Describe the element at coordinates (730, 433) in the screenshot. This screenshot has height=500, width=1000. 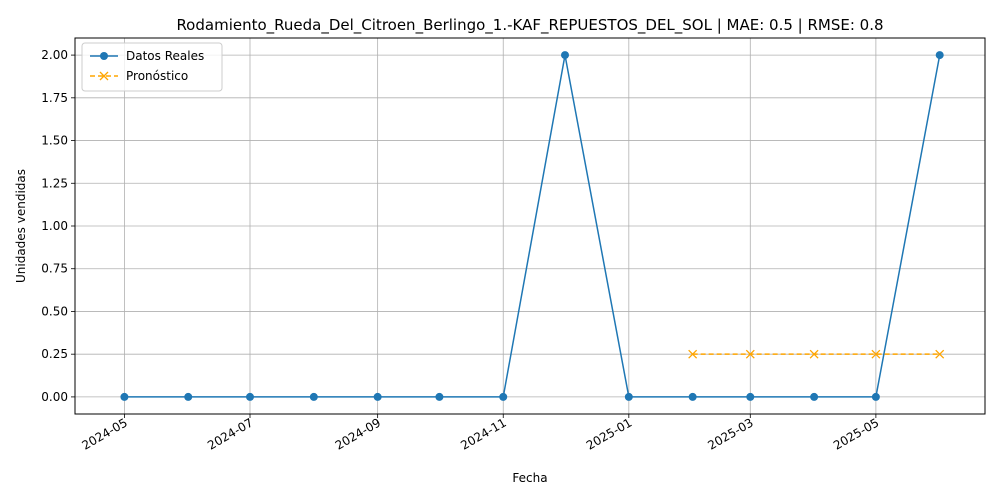
I see `x-tick-label: 2025-03` at that location.